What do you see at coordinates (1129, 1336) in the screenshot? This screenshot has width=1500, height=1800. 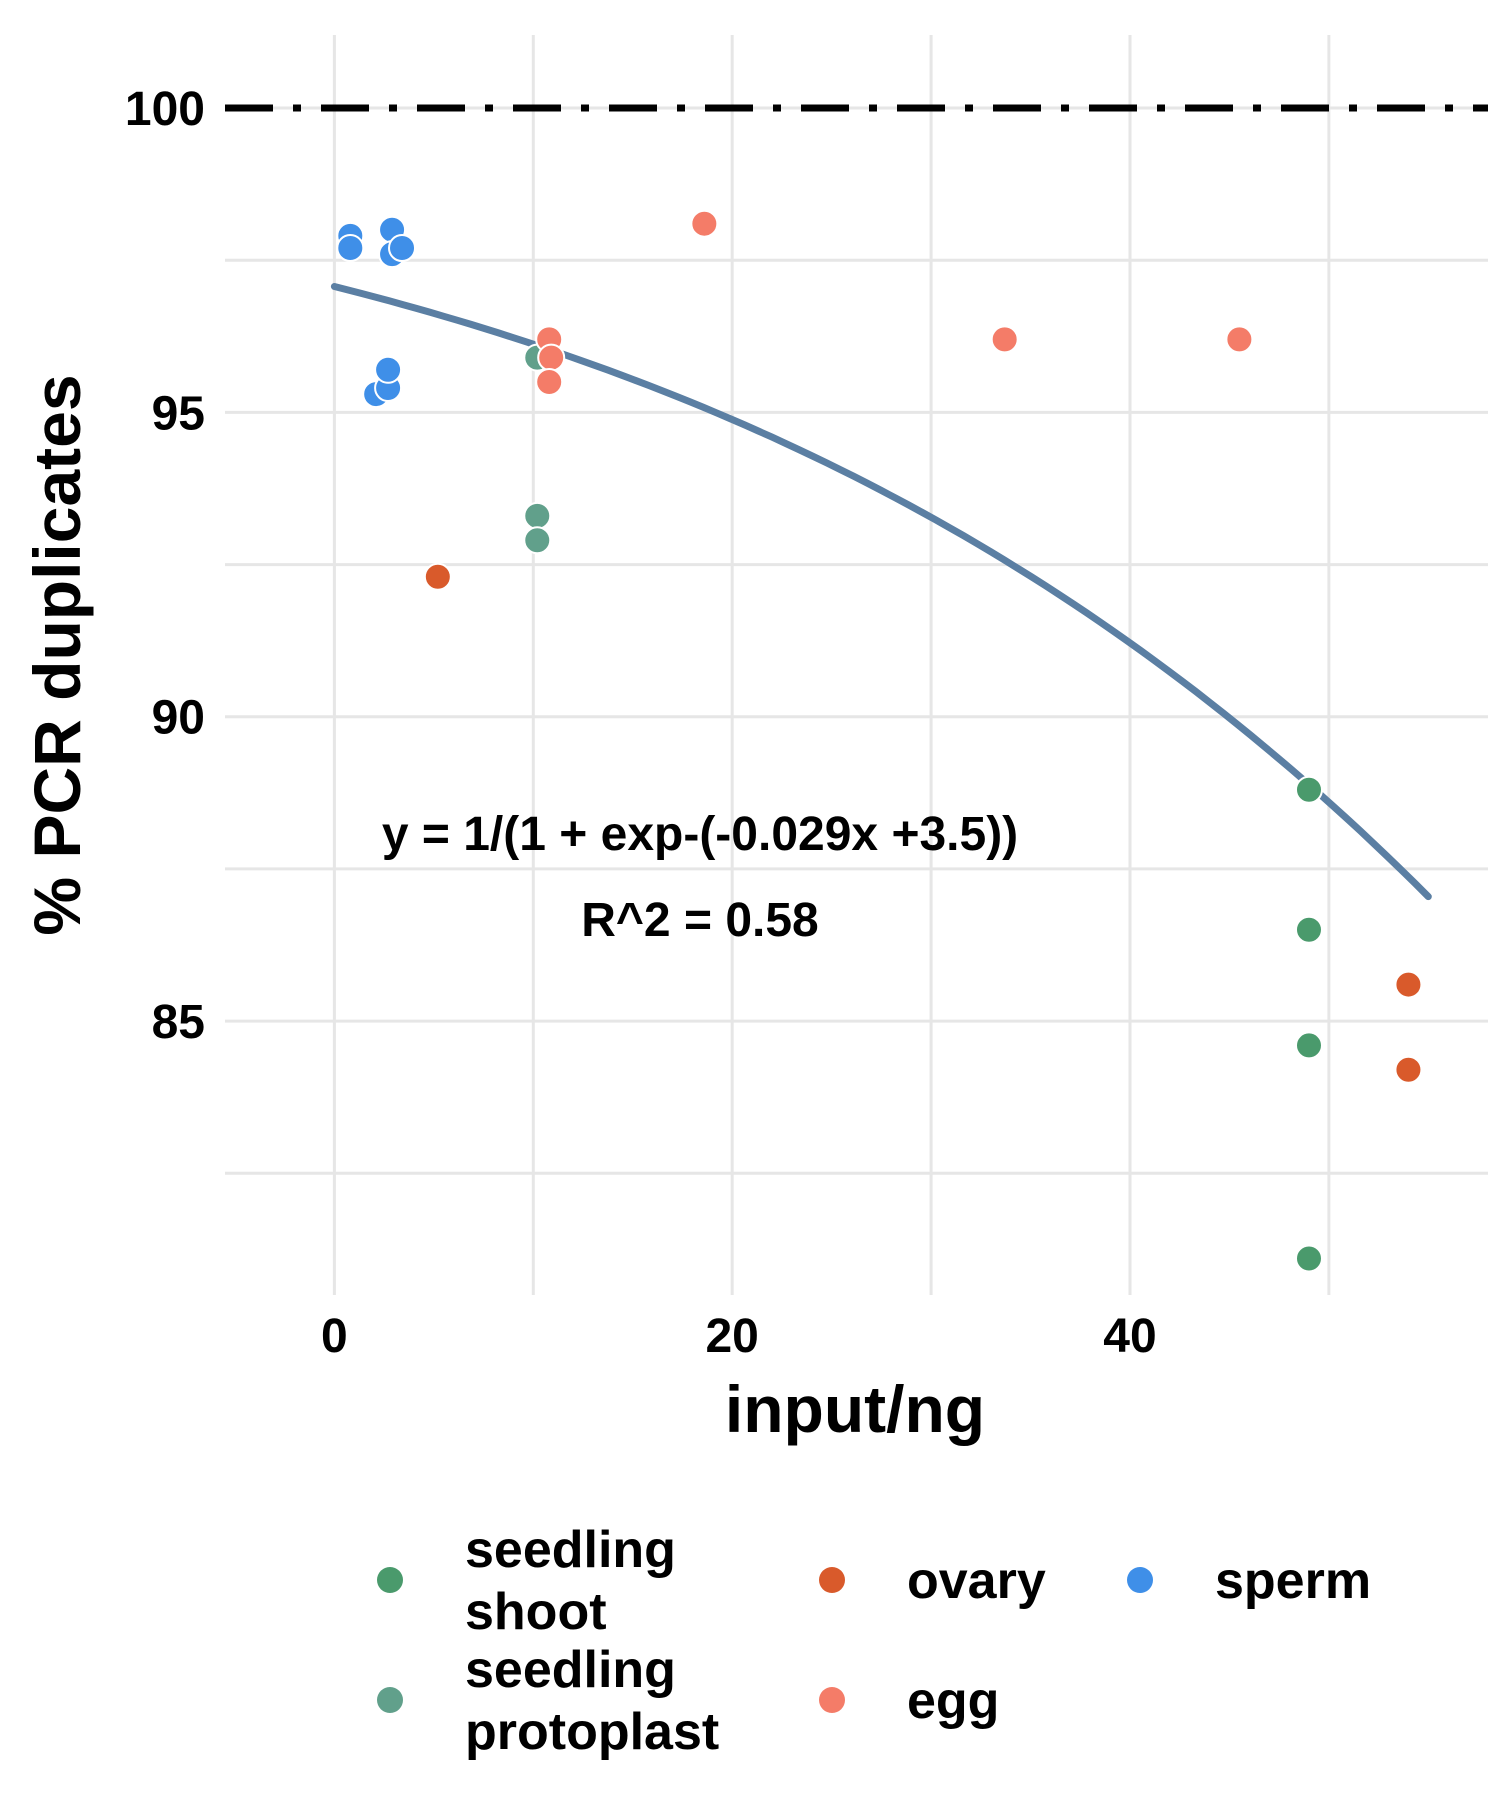 I see `x-tick-label: 40` at bounding box center [1129, 1336].